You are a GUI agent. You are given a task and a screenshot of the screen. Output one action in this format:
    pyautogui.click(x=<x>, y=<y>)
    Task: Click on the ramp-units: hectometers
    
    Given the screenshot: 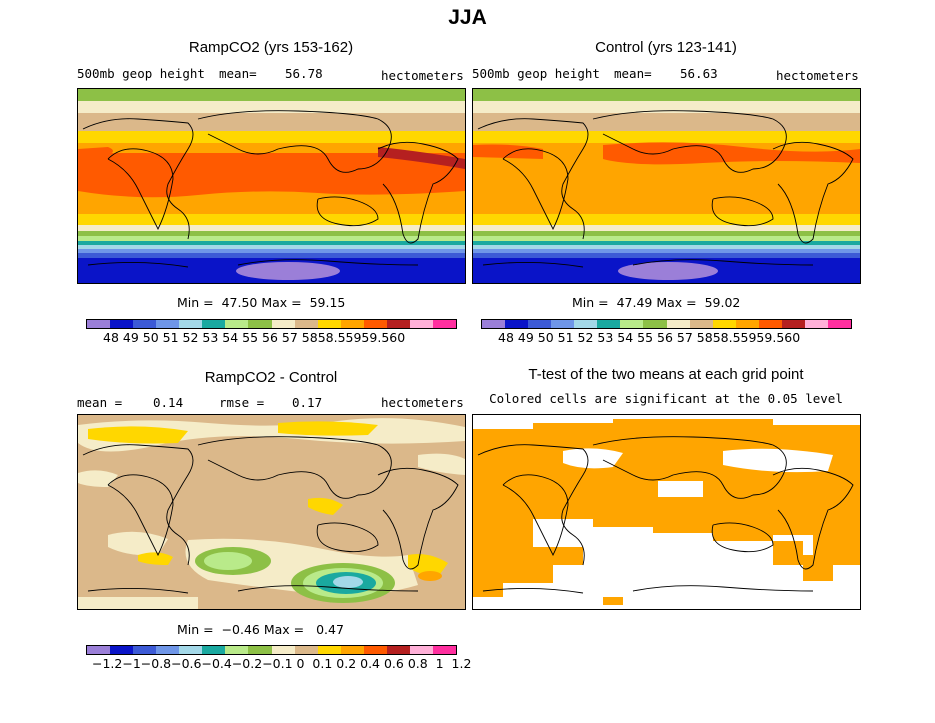 What is the action you would take?
    pyautogui.click(x=422, y=75)
    